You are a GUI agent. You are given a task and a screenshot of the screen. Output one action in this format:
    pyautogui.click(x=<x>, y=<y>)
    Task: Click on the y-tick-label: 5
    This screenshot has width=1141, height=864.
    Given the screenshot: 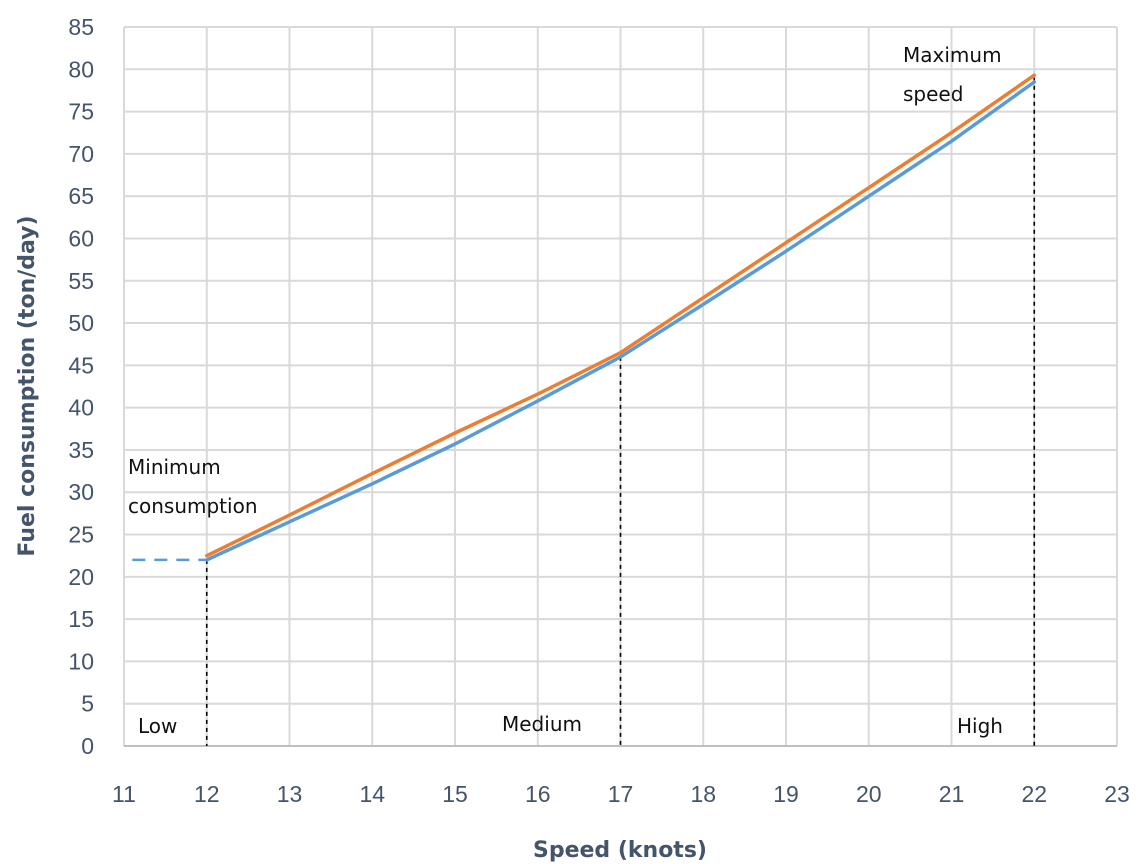 What is the action you would take?
    pyautogui.click(x=87, y=704)
    